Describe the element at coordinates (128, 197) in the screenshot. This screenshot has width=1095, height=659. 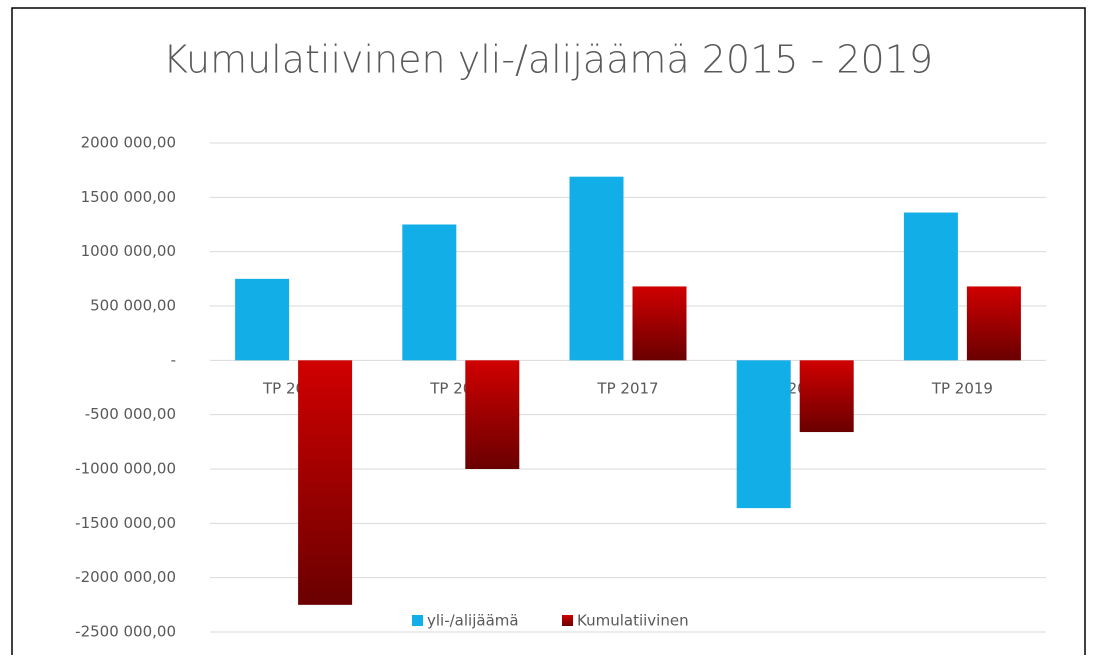
I see `y-tick-label: 1500 000,00` at that location.